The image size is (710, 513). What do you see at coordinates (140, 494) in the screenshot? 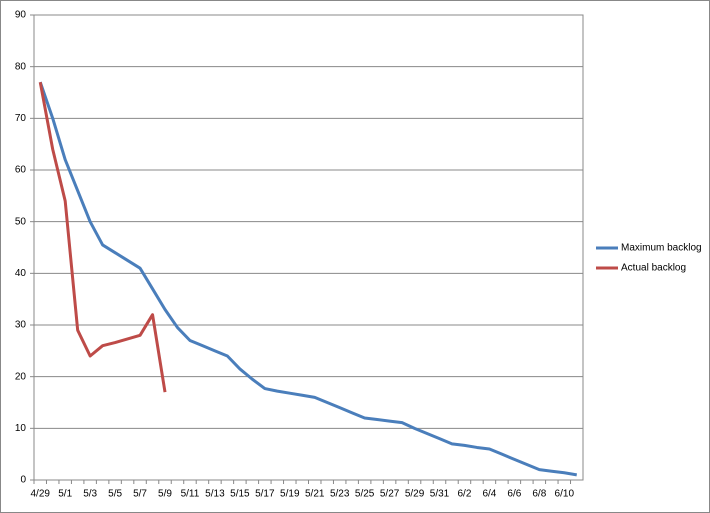
I see `x-tick-label: 5/7` at bounding box center [140, 494].